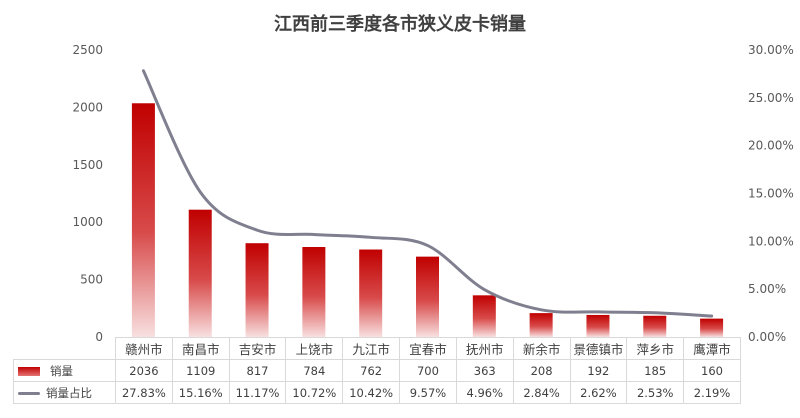 Image resolution: width=800 pixels, height=418 pixels. Describe the element at coordinates (144, 348) in the screenshot. I see `category-label-1: 赣州市` at that location.